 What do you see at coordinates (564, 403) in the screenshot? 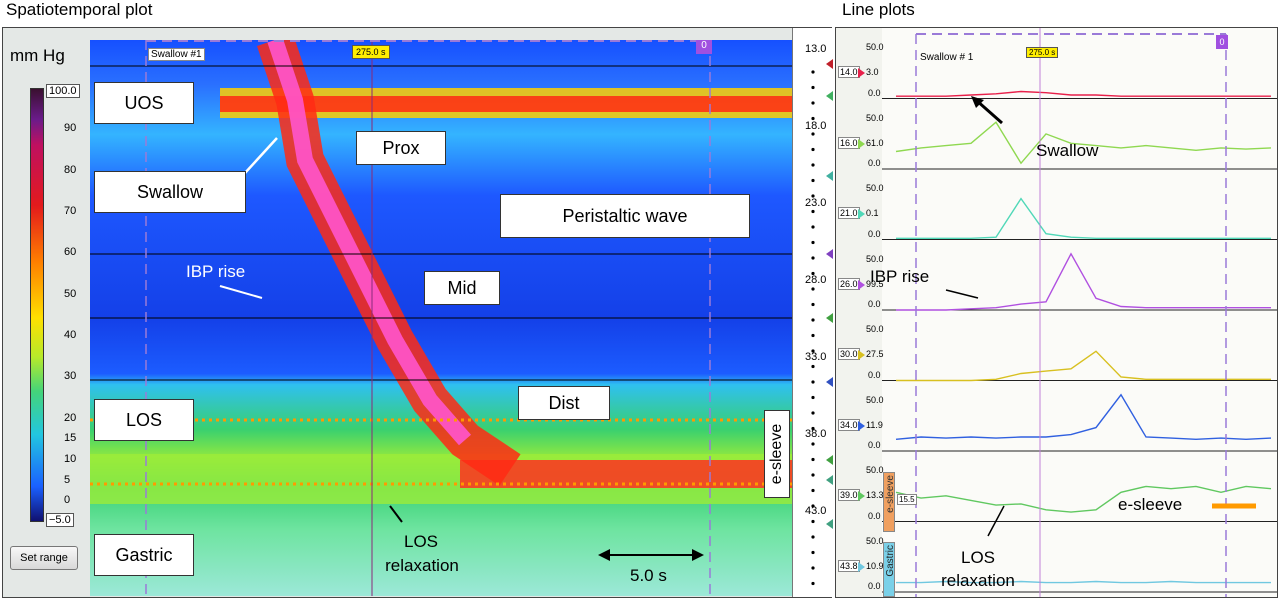
I see `dist-label: Dist` at bounding box center [564, 403].